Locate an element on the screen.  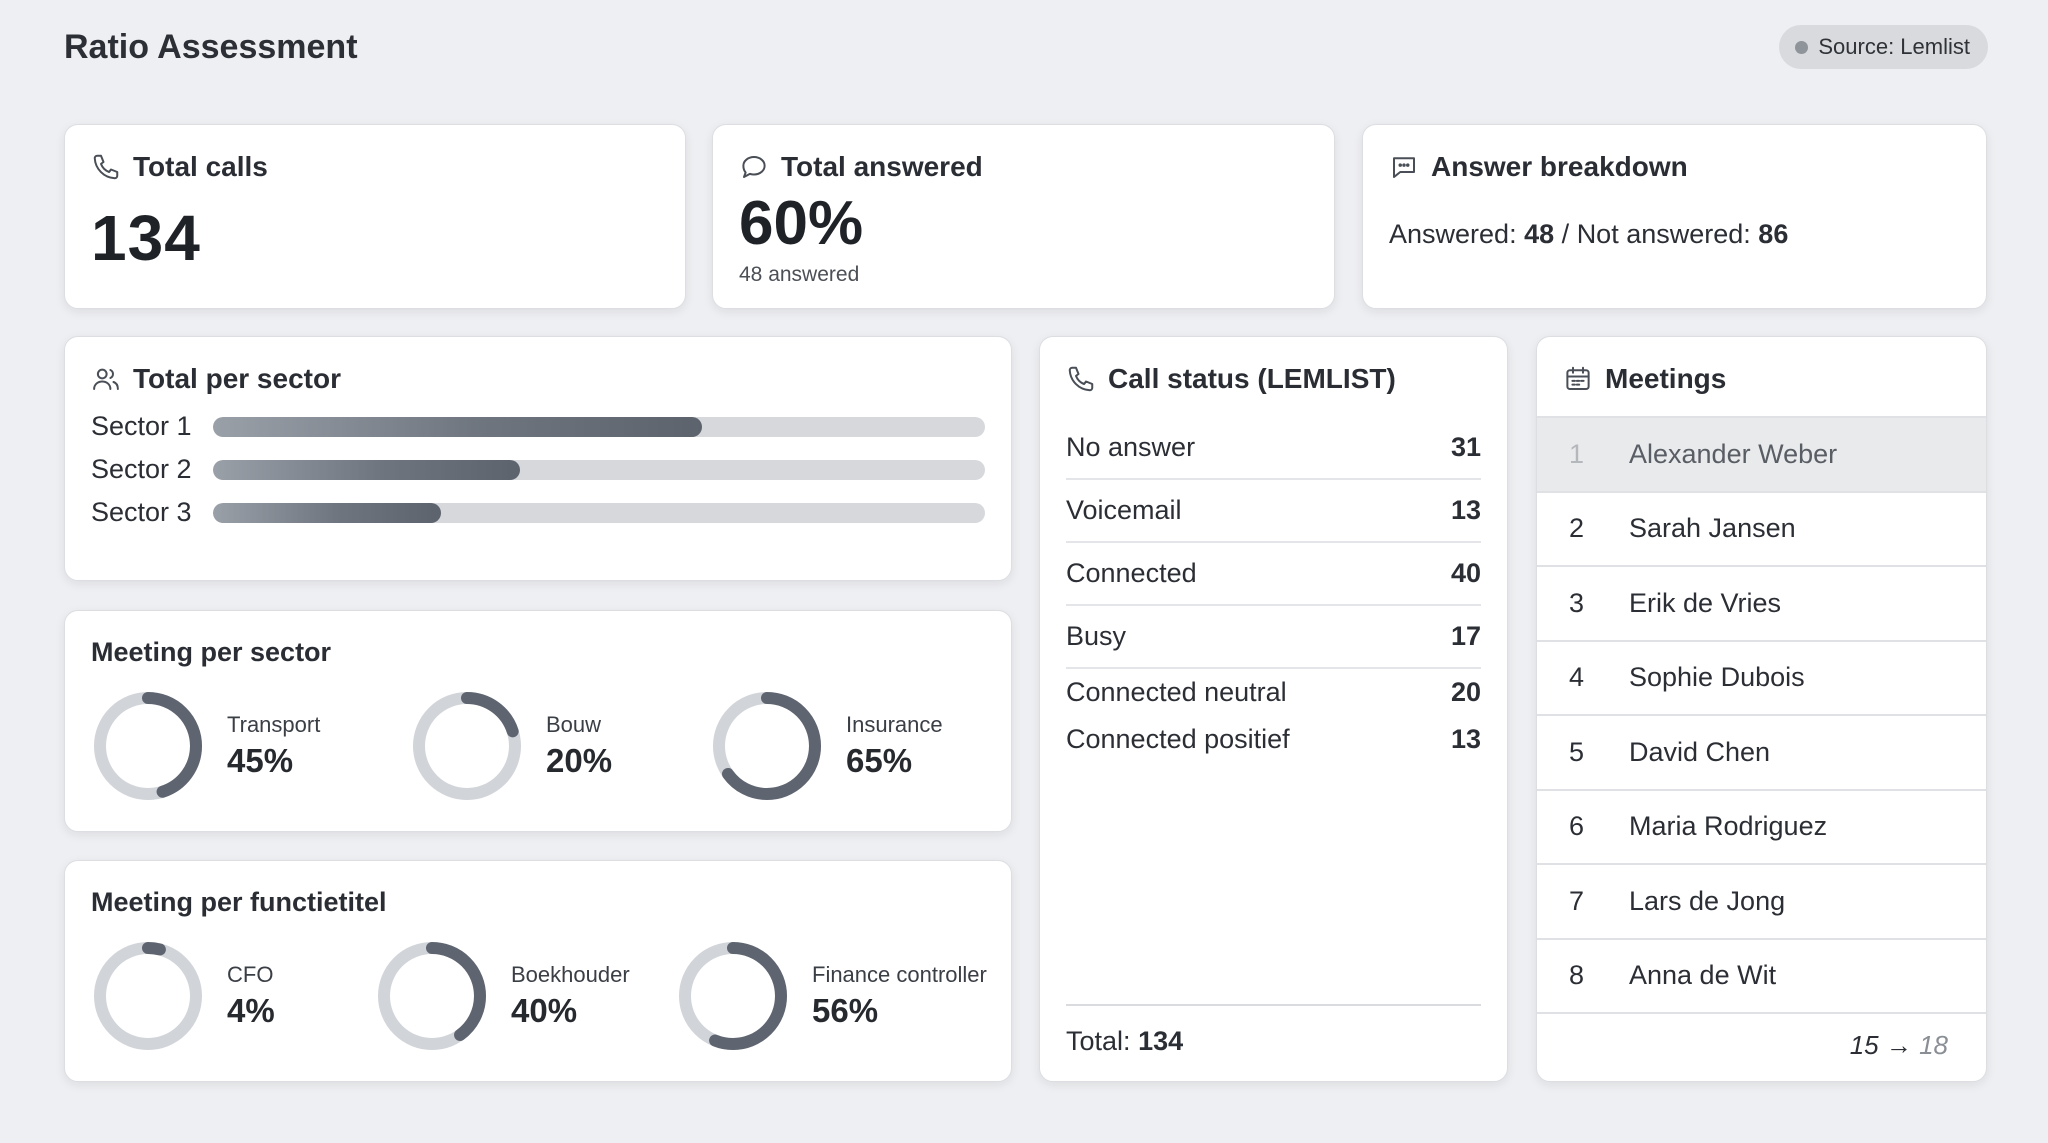
answer-breakdown-line: Answered: 48 / Not answered: 86 is located at coordinates (1674, 234).